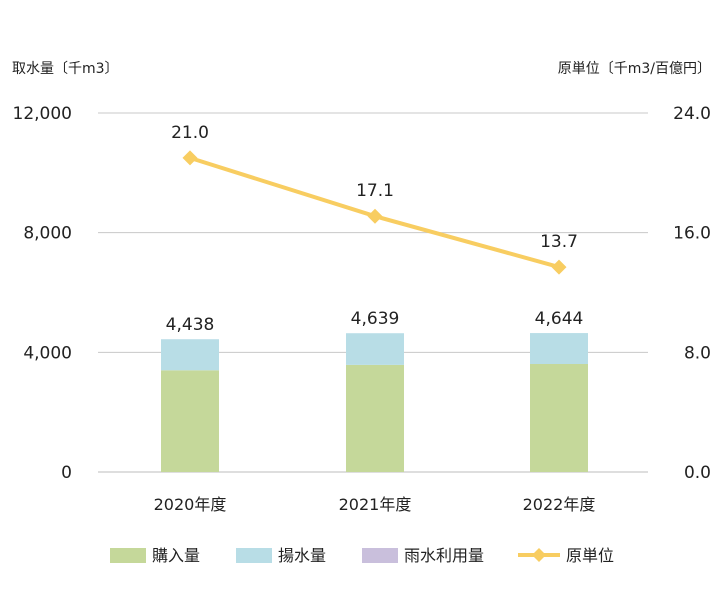  Describe the element at coordinates (65, 69) in the screenshot. I see `left-axis-title: 取水量〔千m3〕` at that location.